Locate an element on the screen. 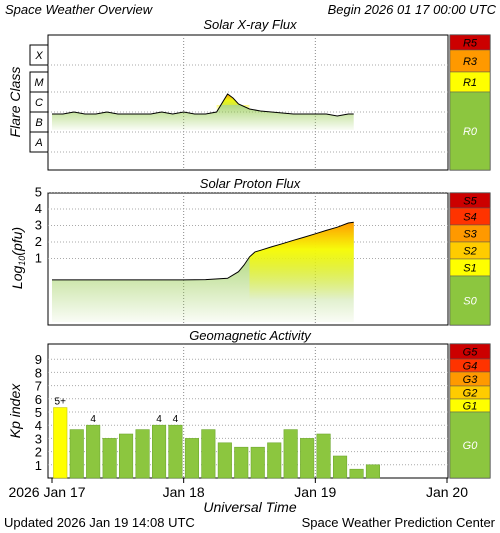  xray-flux-line is located at coordinates (203, 105).